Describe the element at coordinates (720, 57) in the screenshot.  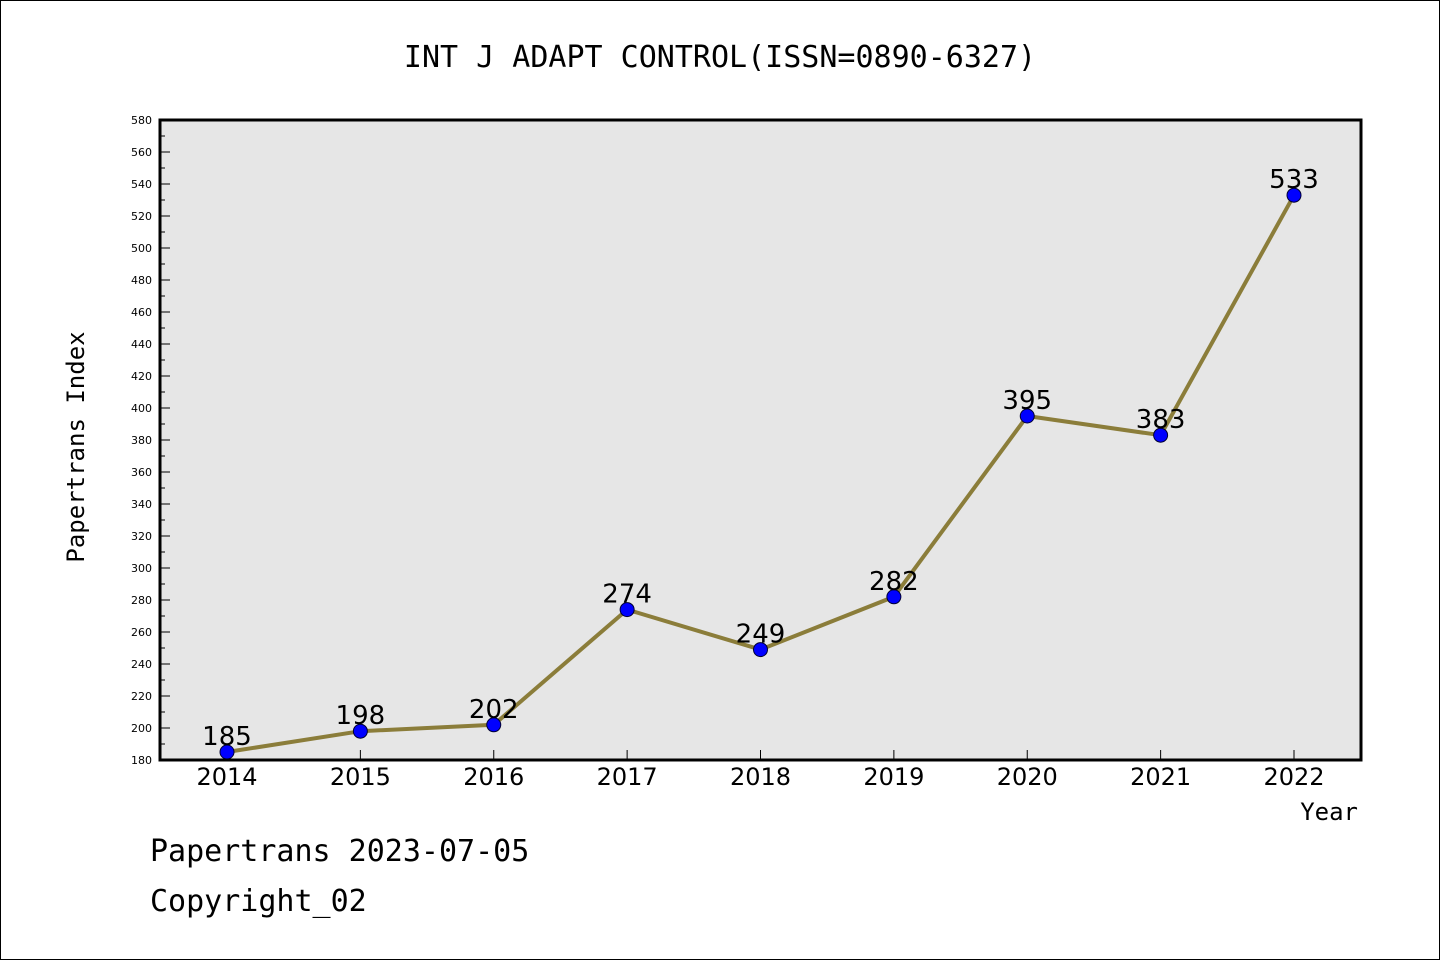
I see `chart-title: INT J ADAPT CONTROL(ISSN=0890-6327)` at that location.